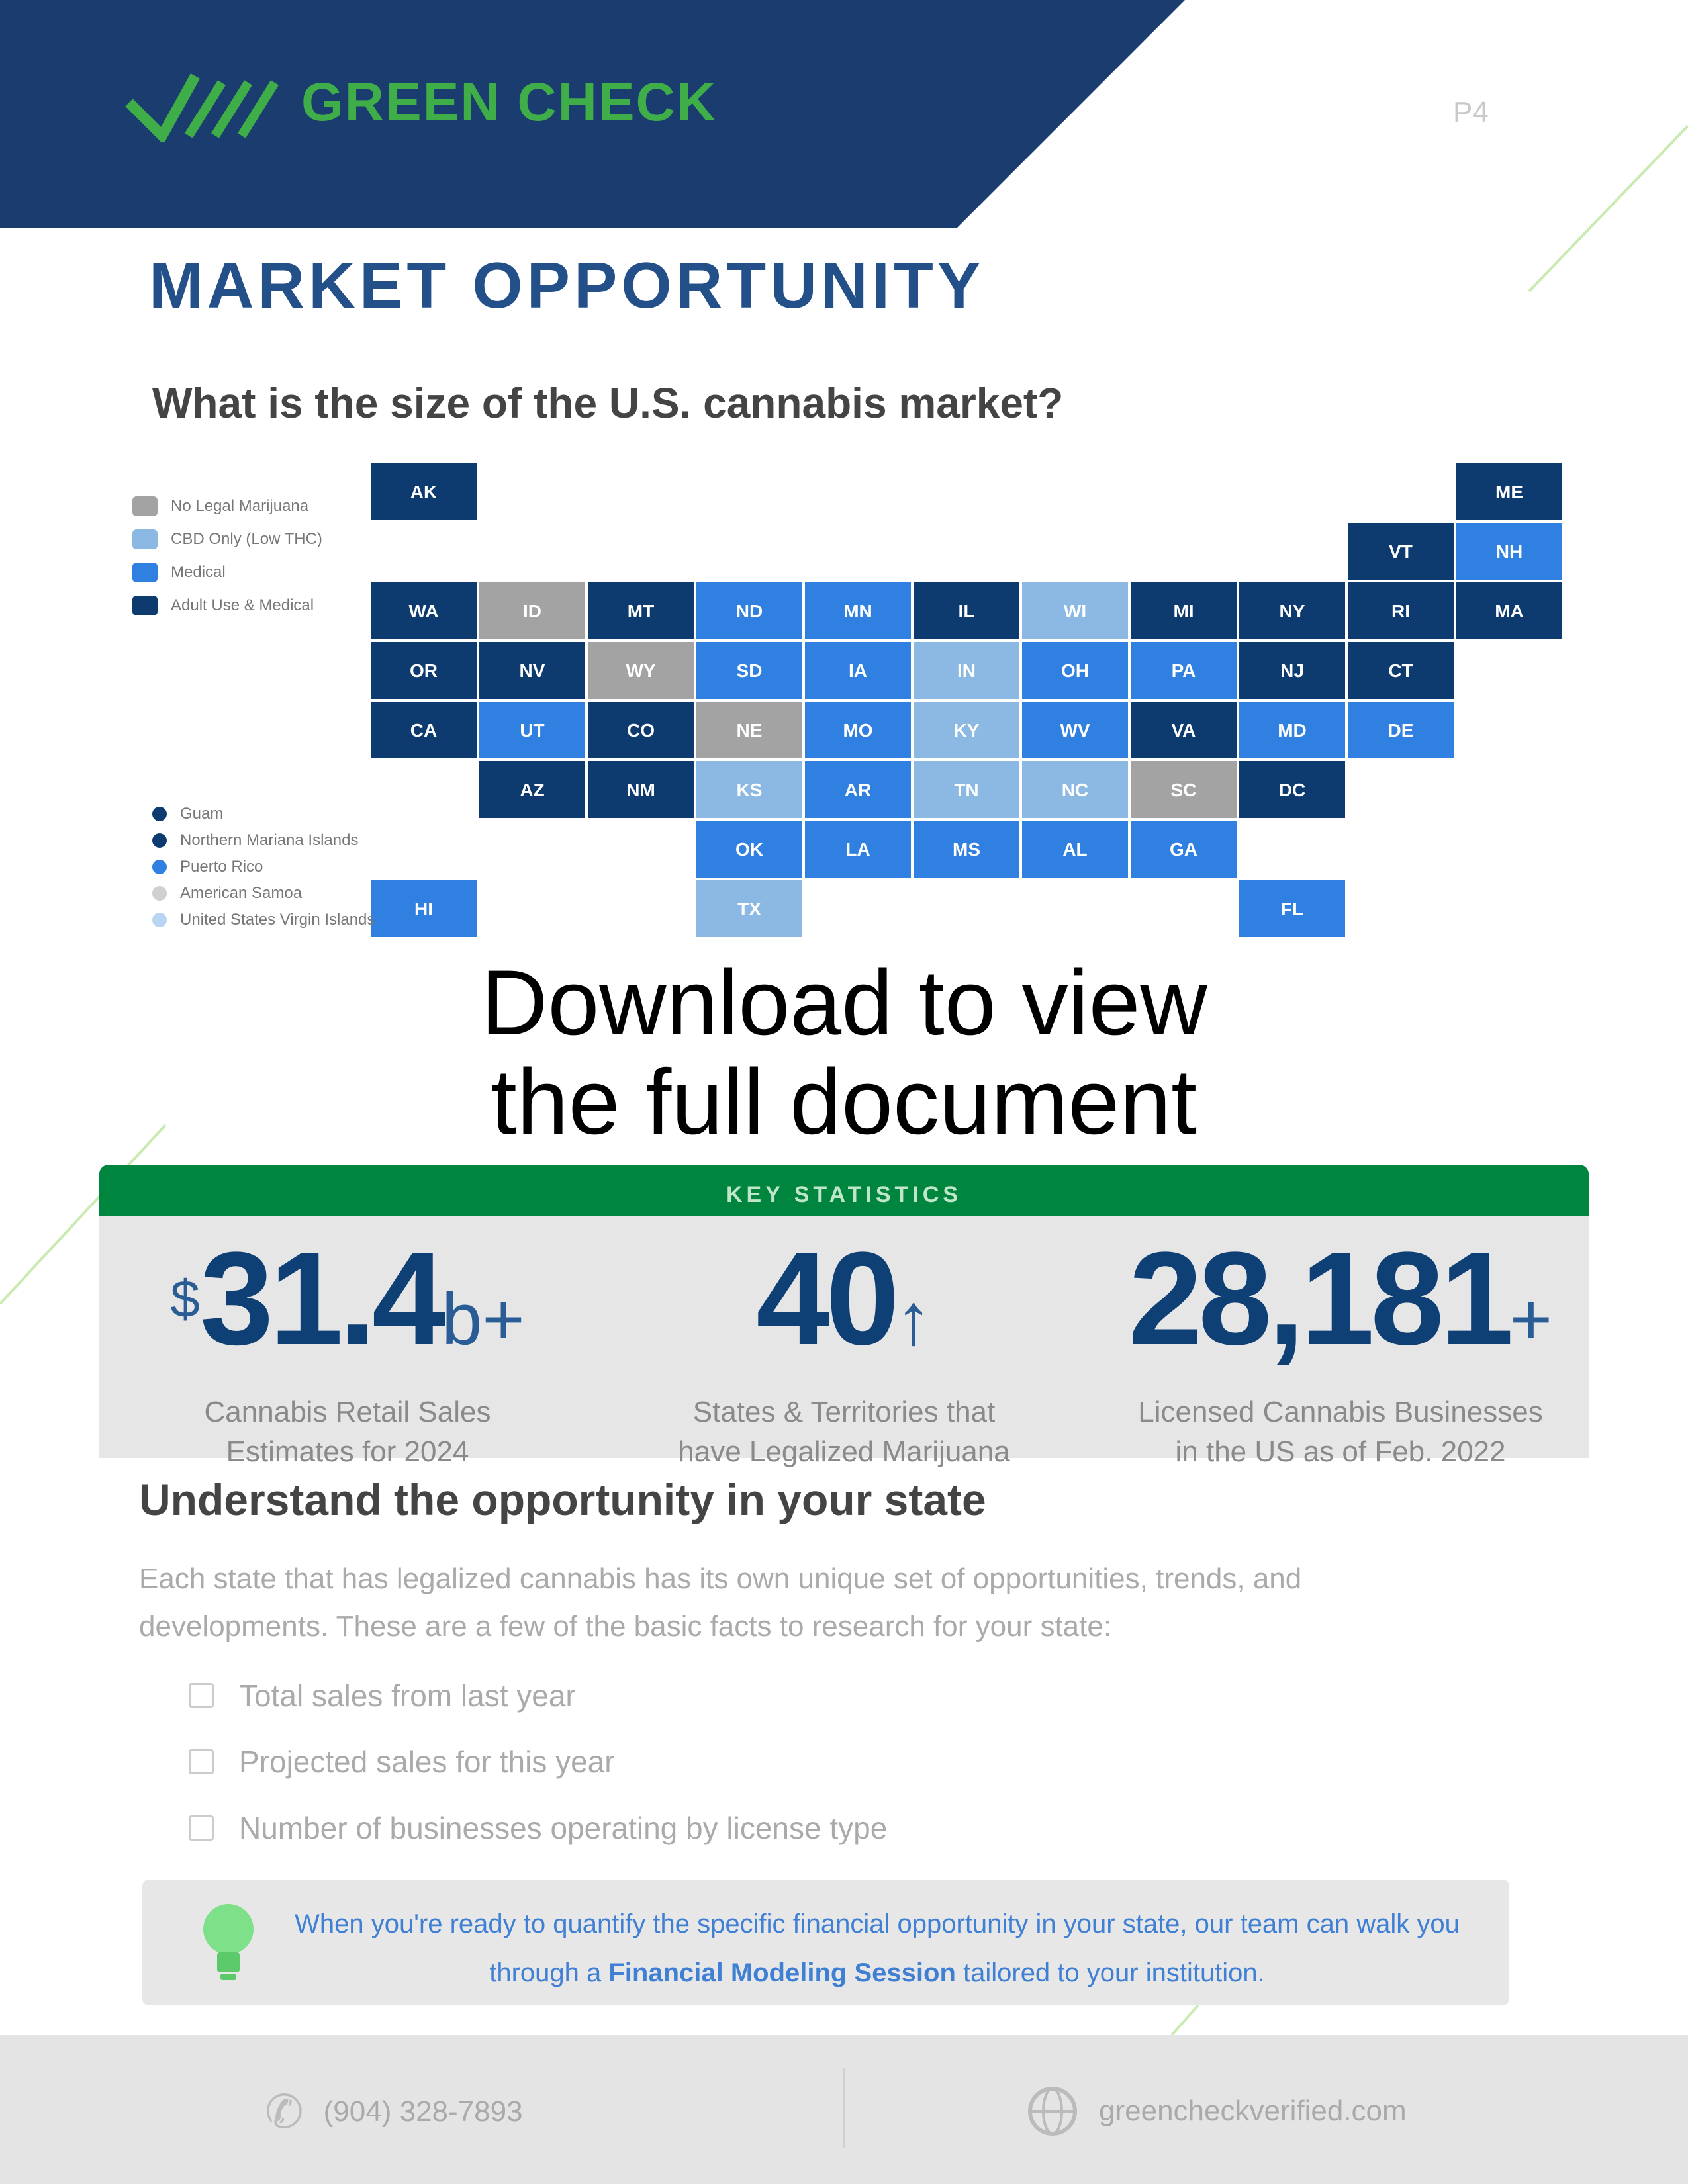 This screenshot has height=2184, width=1688. Describe the element at coordinates (858, 670) in the screenshot. I see `state-ia: IA` at that location.